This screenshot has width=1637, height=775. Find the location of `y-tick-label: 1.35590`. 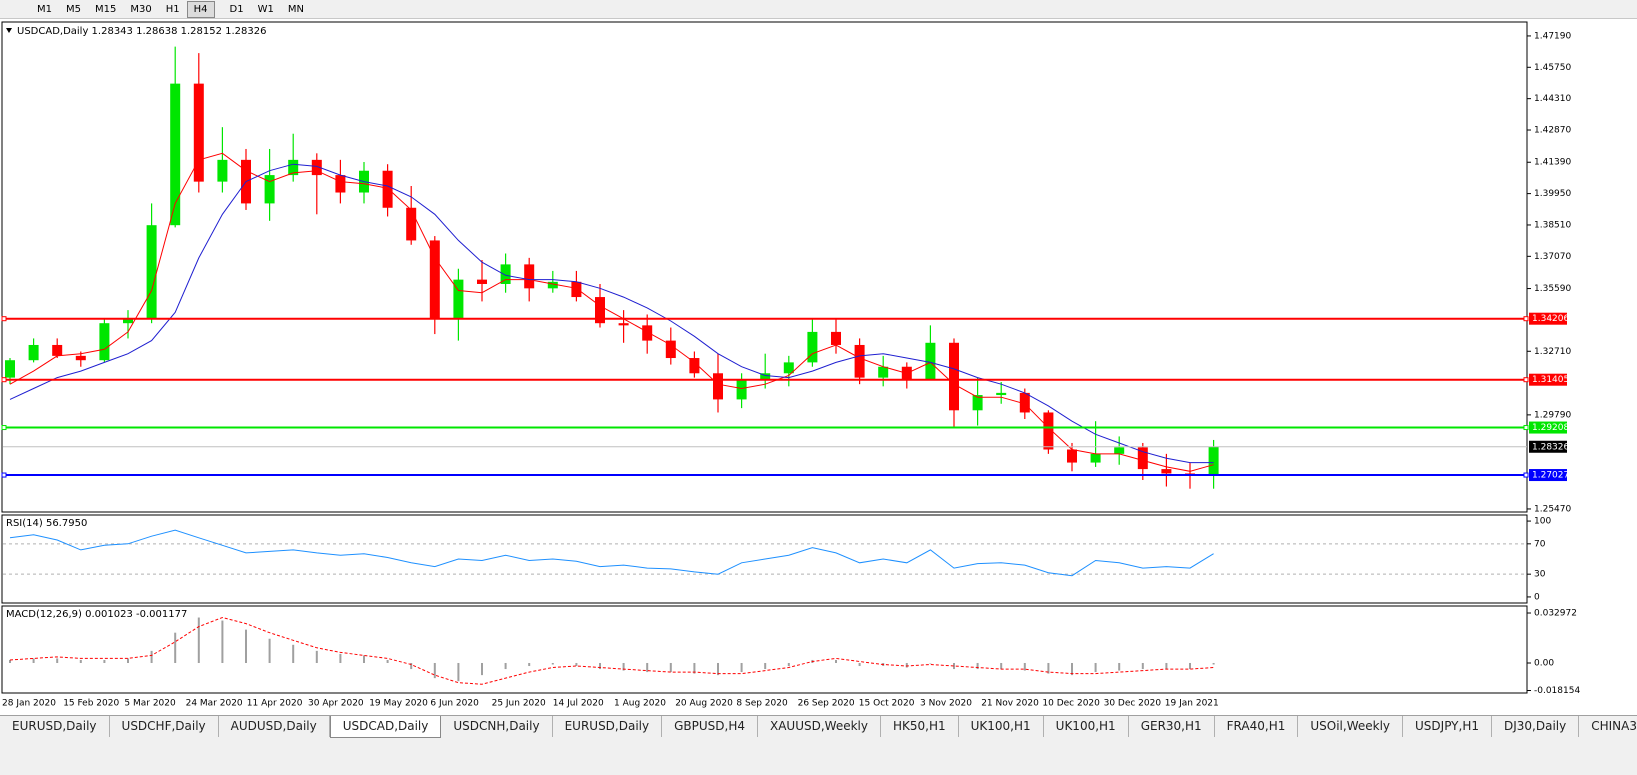

y-tick-label: 1.35590 is located at coordinates (1552, 289).